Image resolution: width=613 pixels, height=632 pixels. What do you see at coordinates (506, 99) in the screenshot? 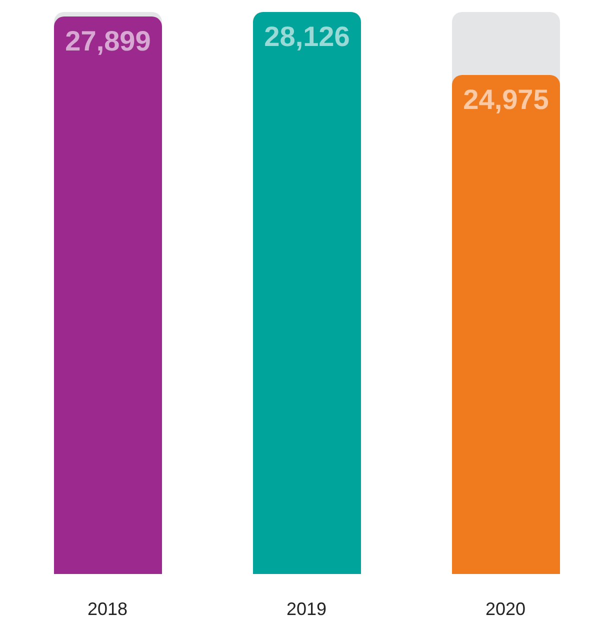
I see `data-label: 24,975` at bounding box center [506, 99].